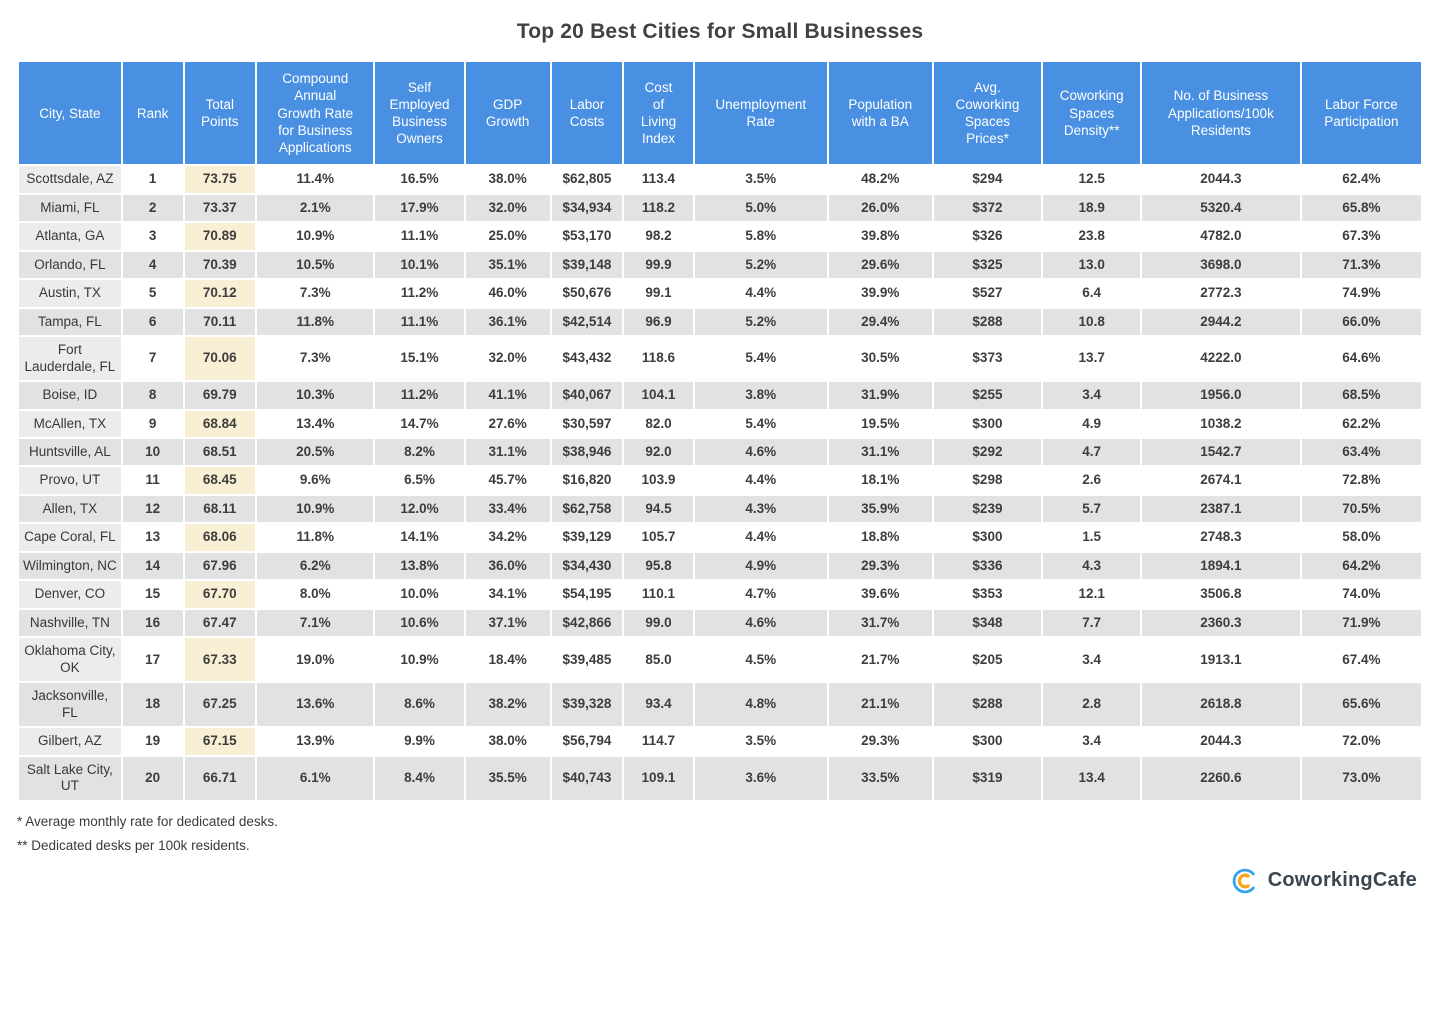 The width and height of the screenshot is (1440, 1010). What do you see at coordinates (987, 452) in the screenshot?
I see `cell-avg-coworking-space-prices: $292` at bounding box center [987, 452].